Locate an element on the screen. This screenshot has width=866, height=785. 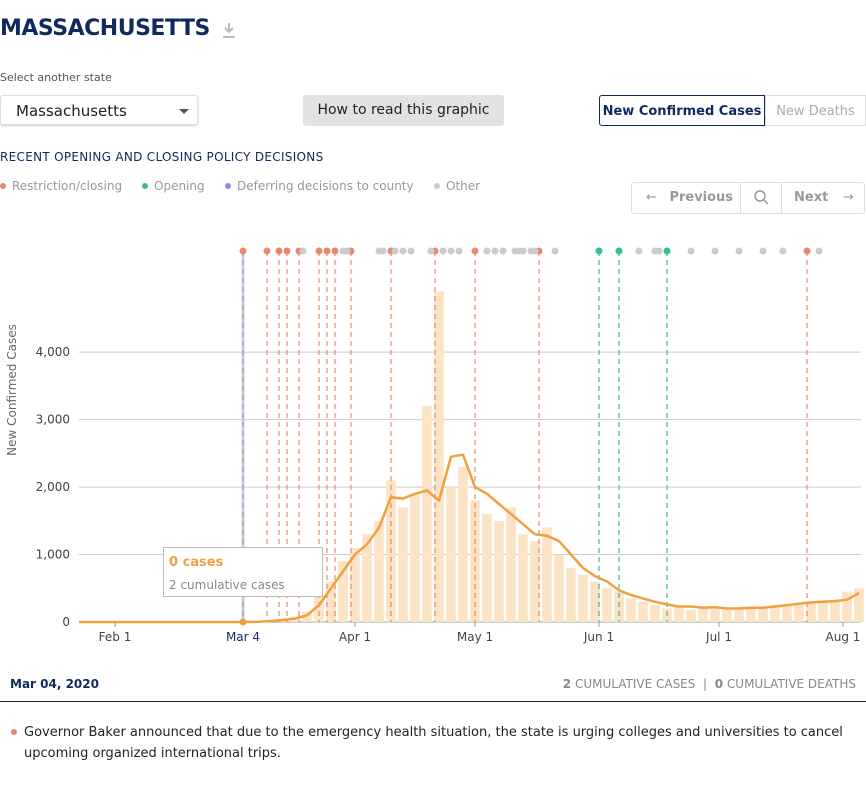
selected-dot is located at coordinates (243, 622).